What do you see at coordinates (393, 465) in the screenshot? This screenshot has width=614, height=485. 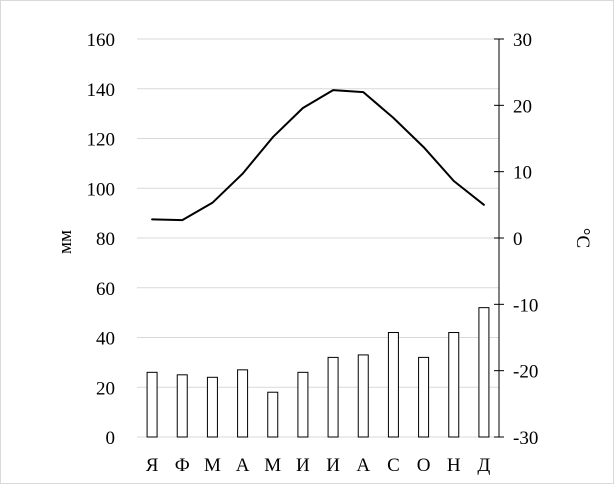 I see `x-tick-label: С` at bounding box center [393, 465].